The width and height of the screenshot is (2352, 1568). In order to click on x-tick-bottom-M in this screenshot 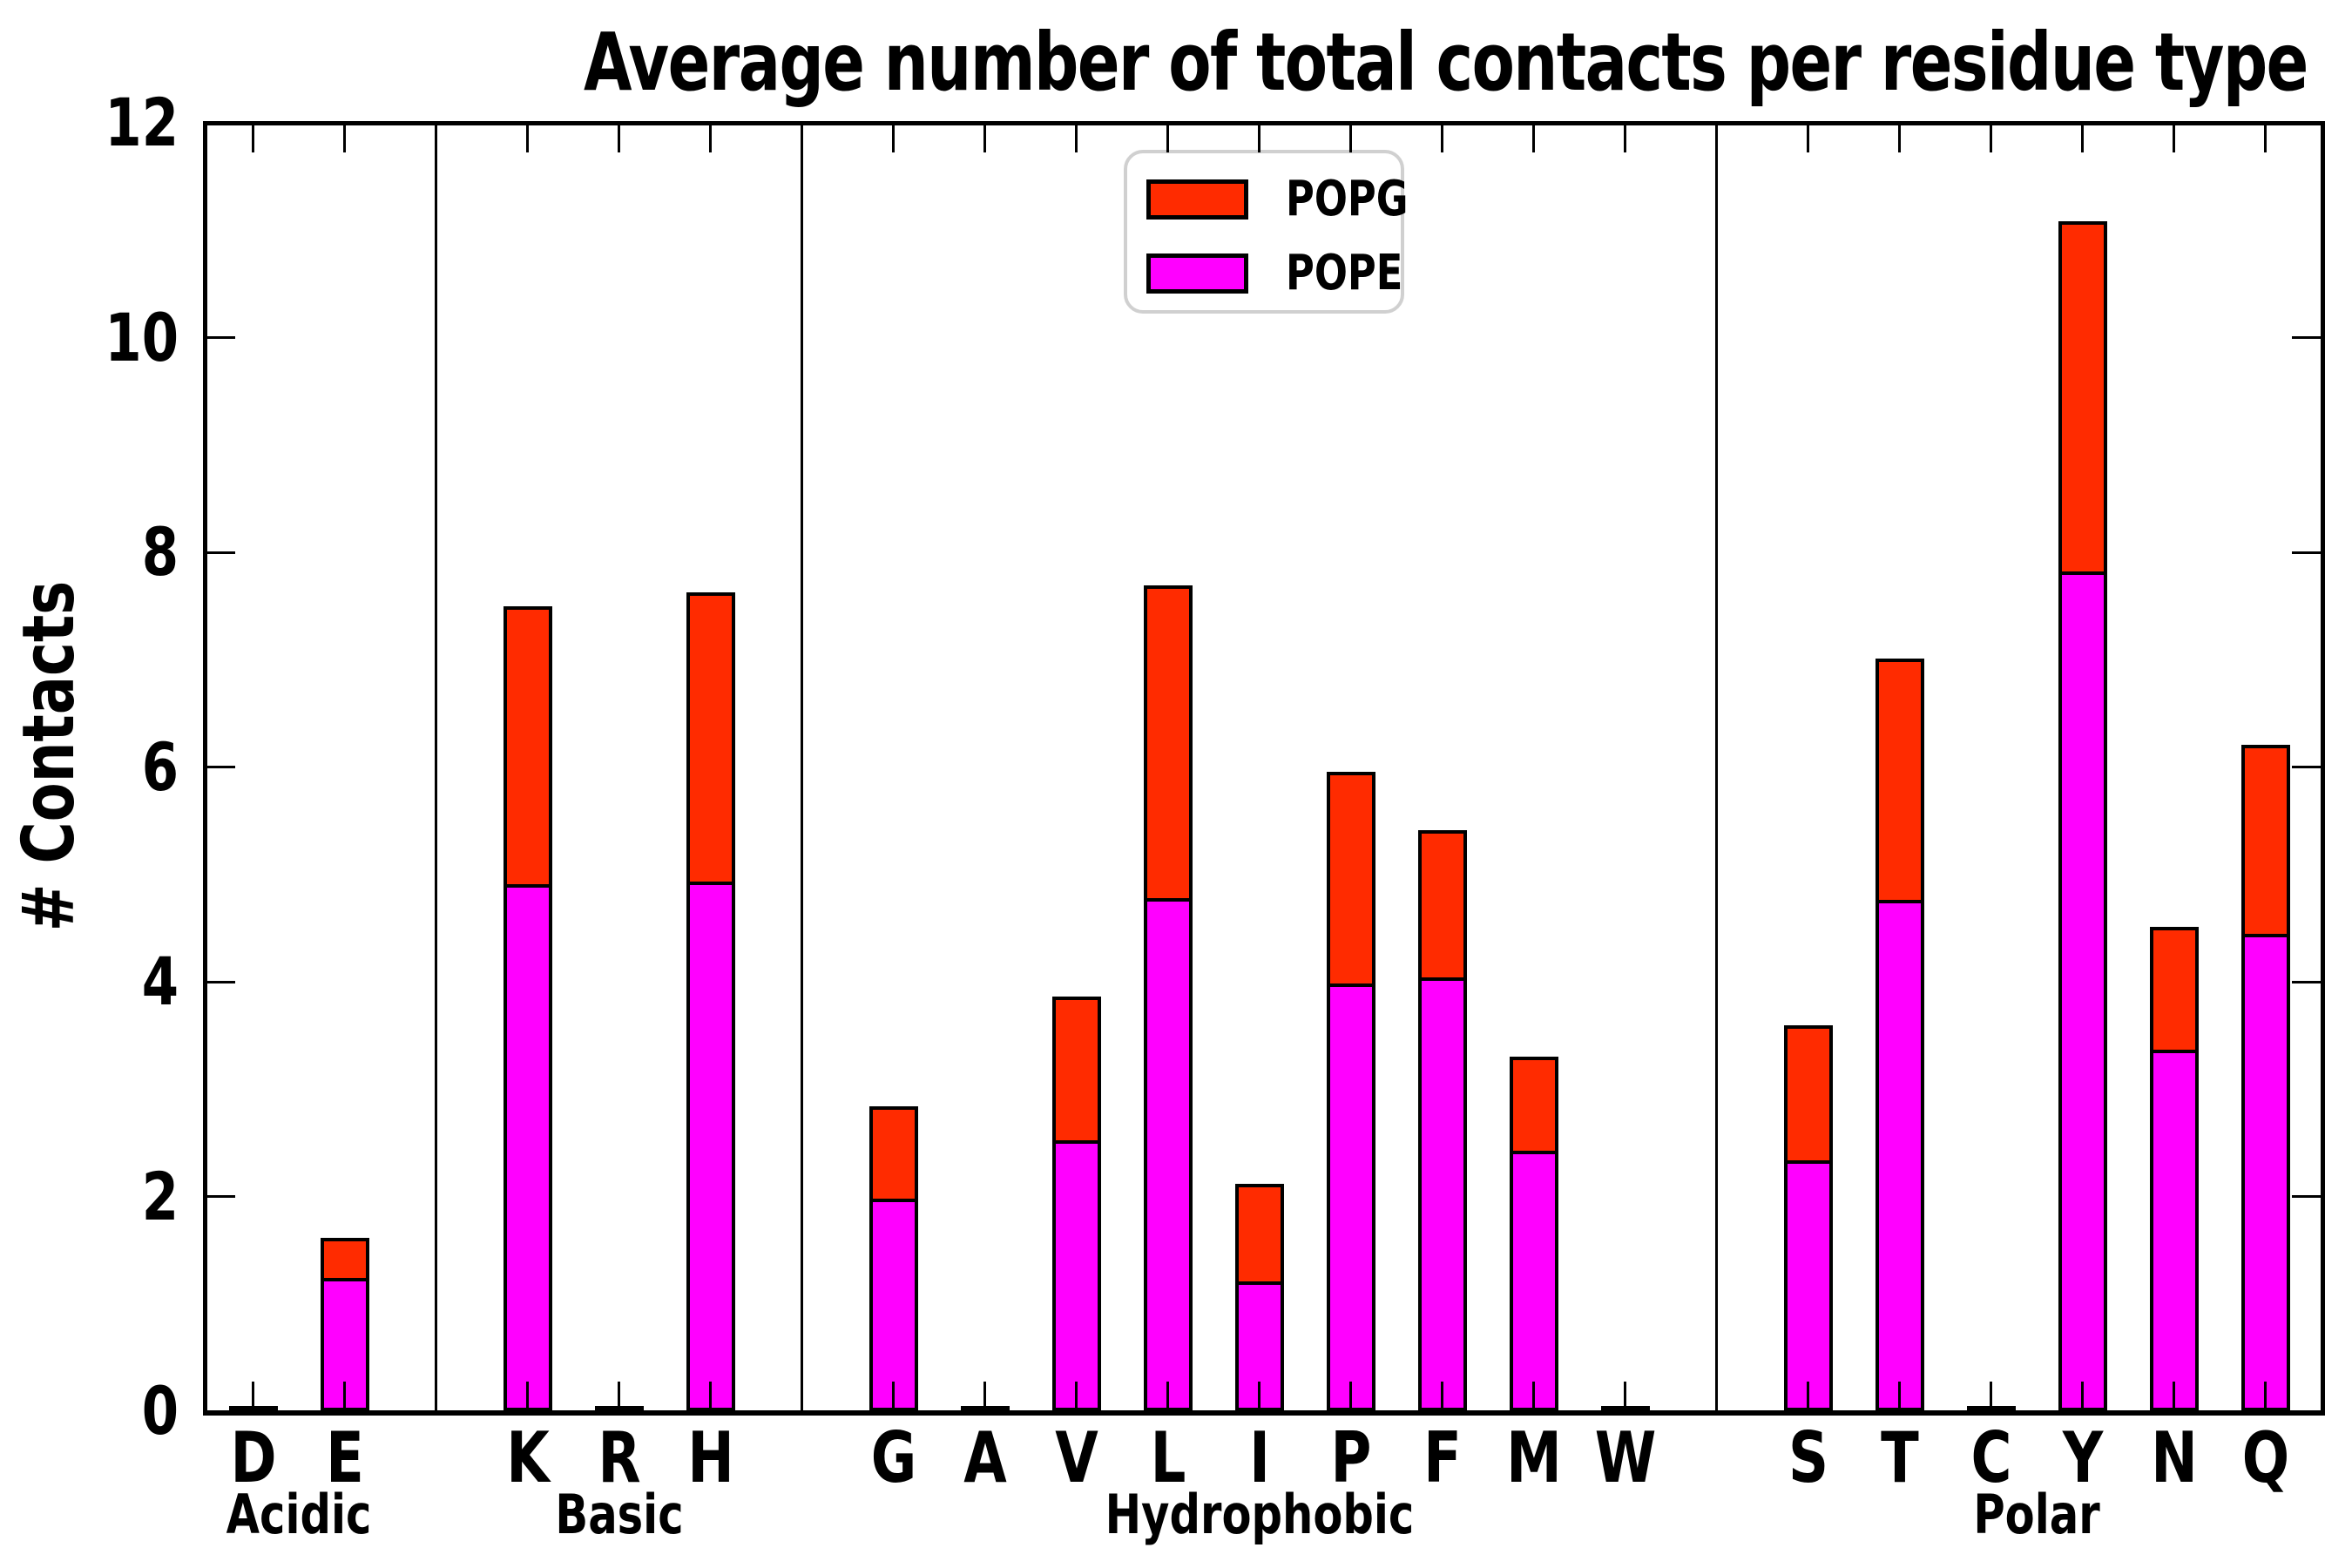, I will do `click(1533, 1396)`.